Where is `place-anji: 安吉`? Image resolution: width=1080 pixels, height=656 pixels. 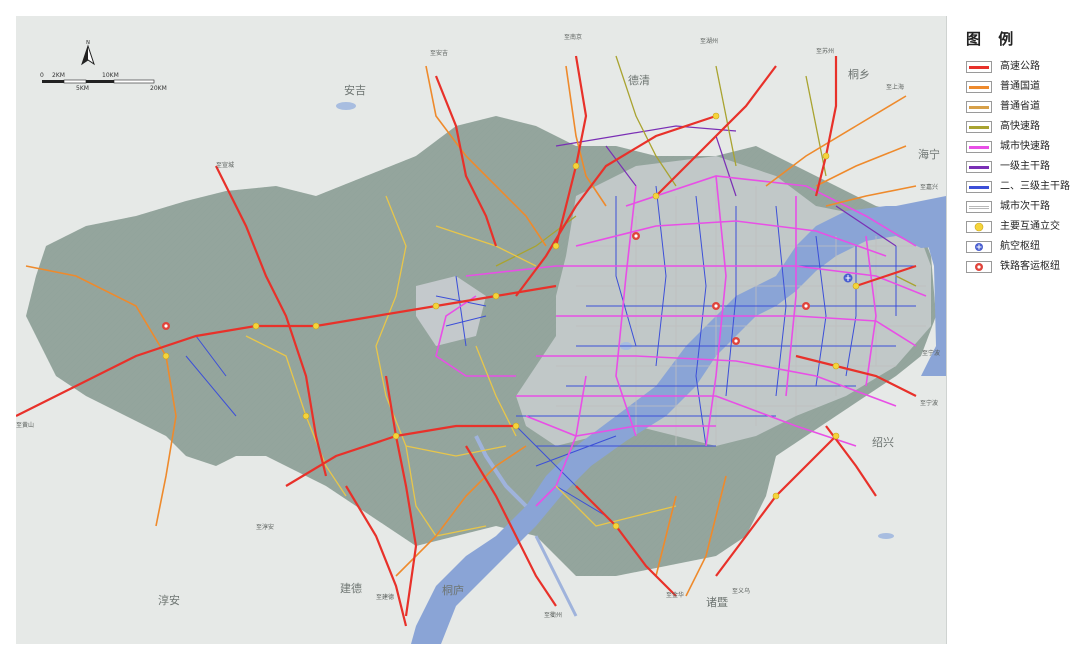
place-anji: 安吉 is located at coordinates (355, 90).